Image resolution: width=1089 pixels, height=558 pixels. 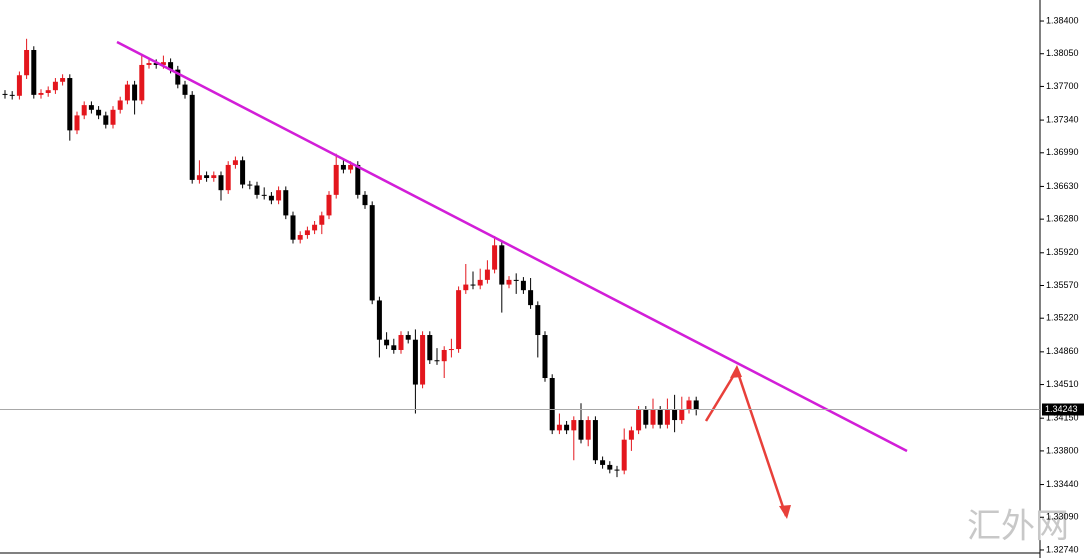 I want to click on y-tick-label: 1.34150, so click(x=1062, y=418).